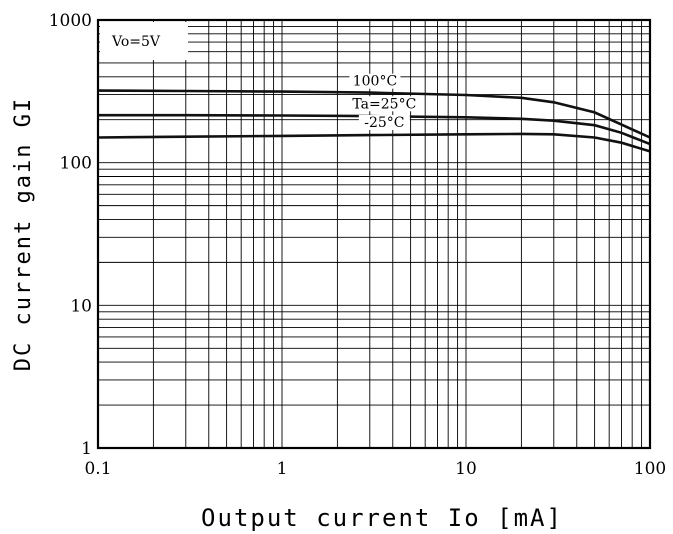  Describe the element at coordinates (23, 234) in the screenshot. I see `y-axis-label: DC current gain GI` at that location.